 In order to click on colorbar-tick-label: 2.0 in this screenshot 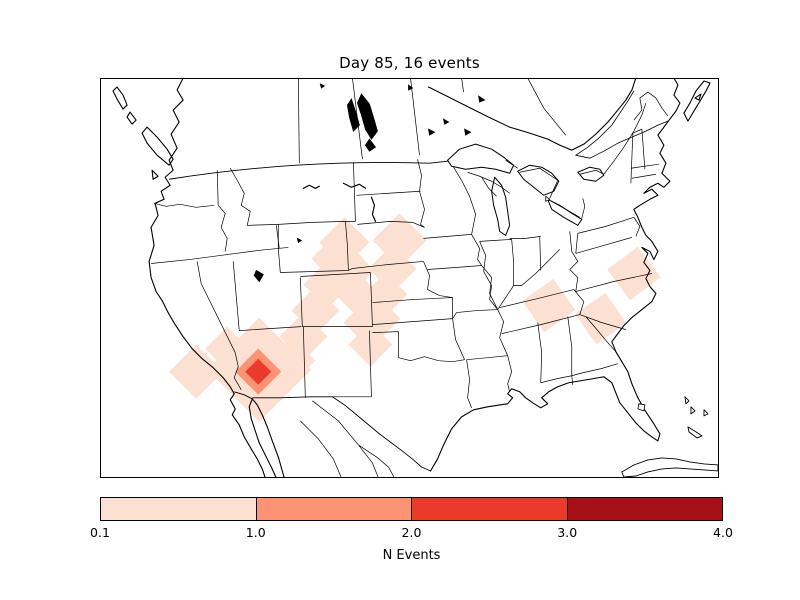, I will do `click(411, 532)`.